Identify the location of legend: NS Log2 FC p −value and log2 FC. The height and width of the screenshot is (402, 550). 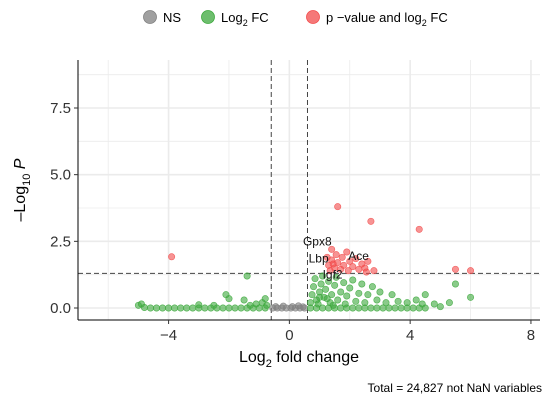
(295, 19).